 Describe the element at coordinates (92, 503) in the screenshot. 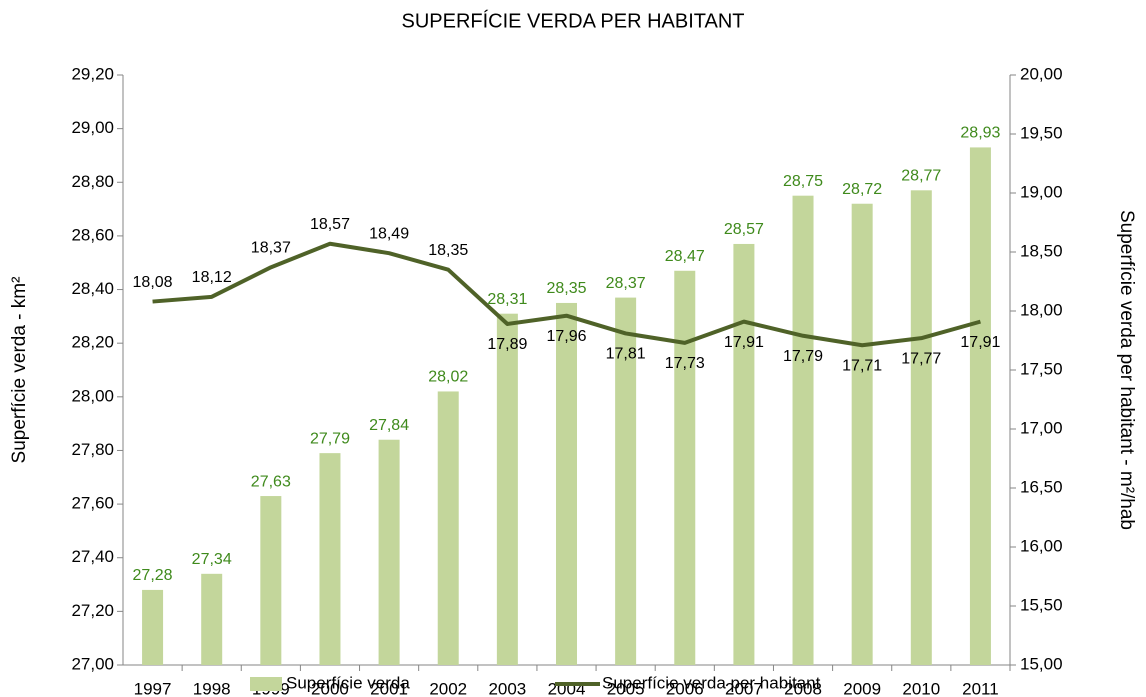

I see `y-tick-label: 27,60` at that location.